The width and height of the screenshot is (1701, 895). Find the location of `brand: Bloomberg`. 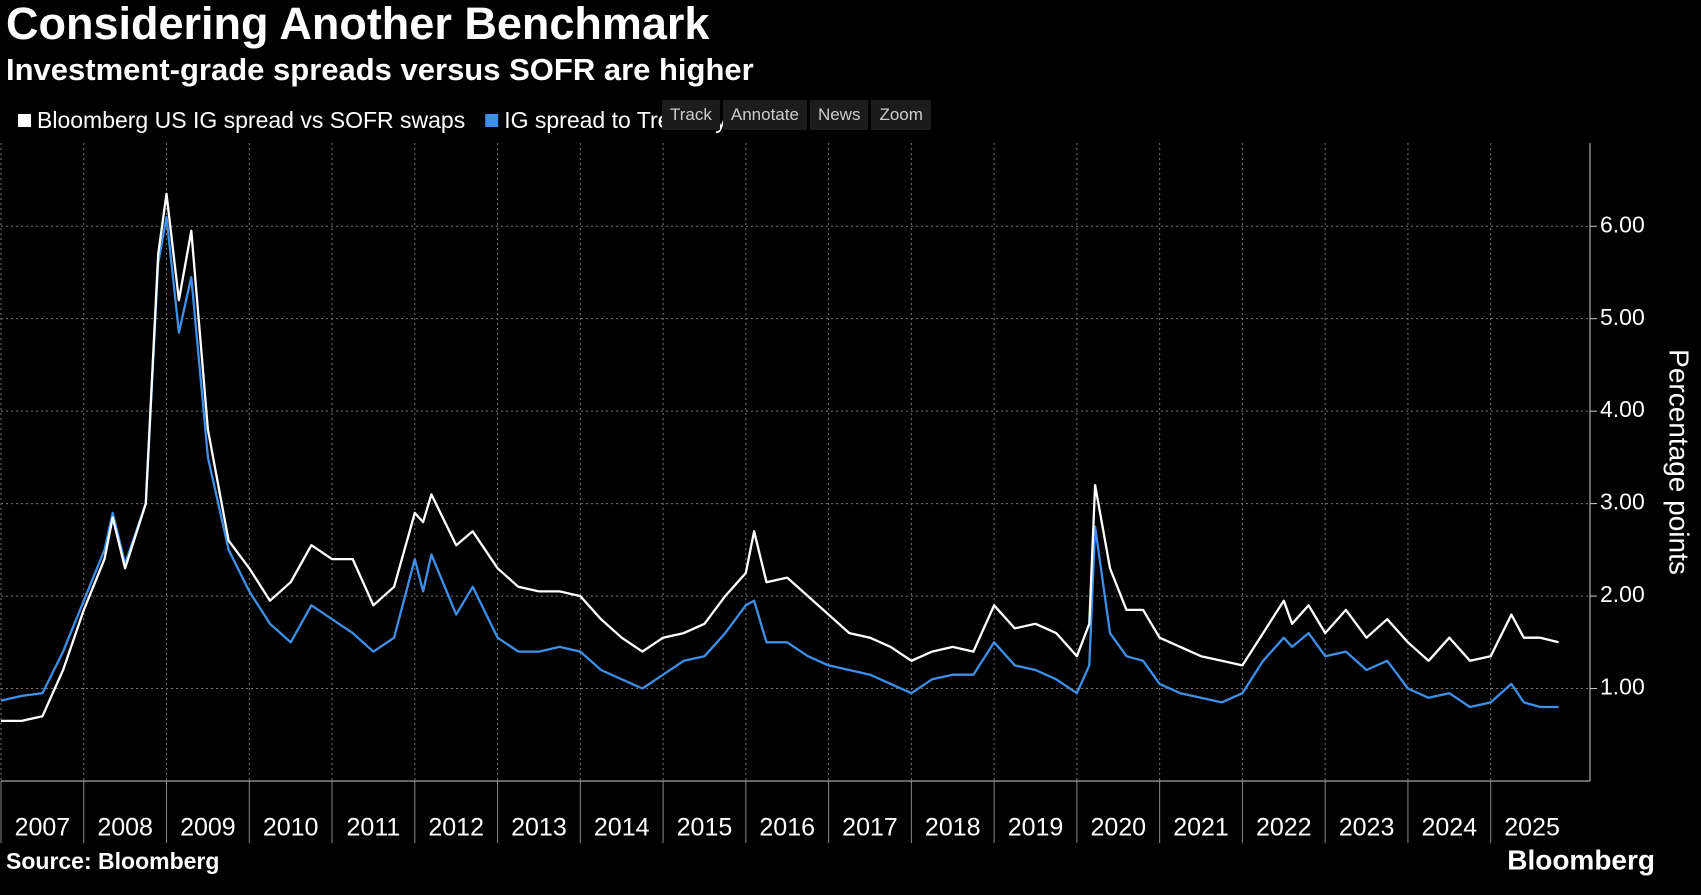

brand: Bloomberg is located at coordinates (1581, 859).